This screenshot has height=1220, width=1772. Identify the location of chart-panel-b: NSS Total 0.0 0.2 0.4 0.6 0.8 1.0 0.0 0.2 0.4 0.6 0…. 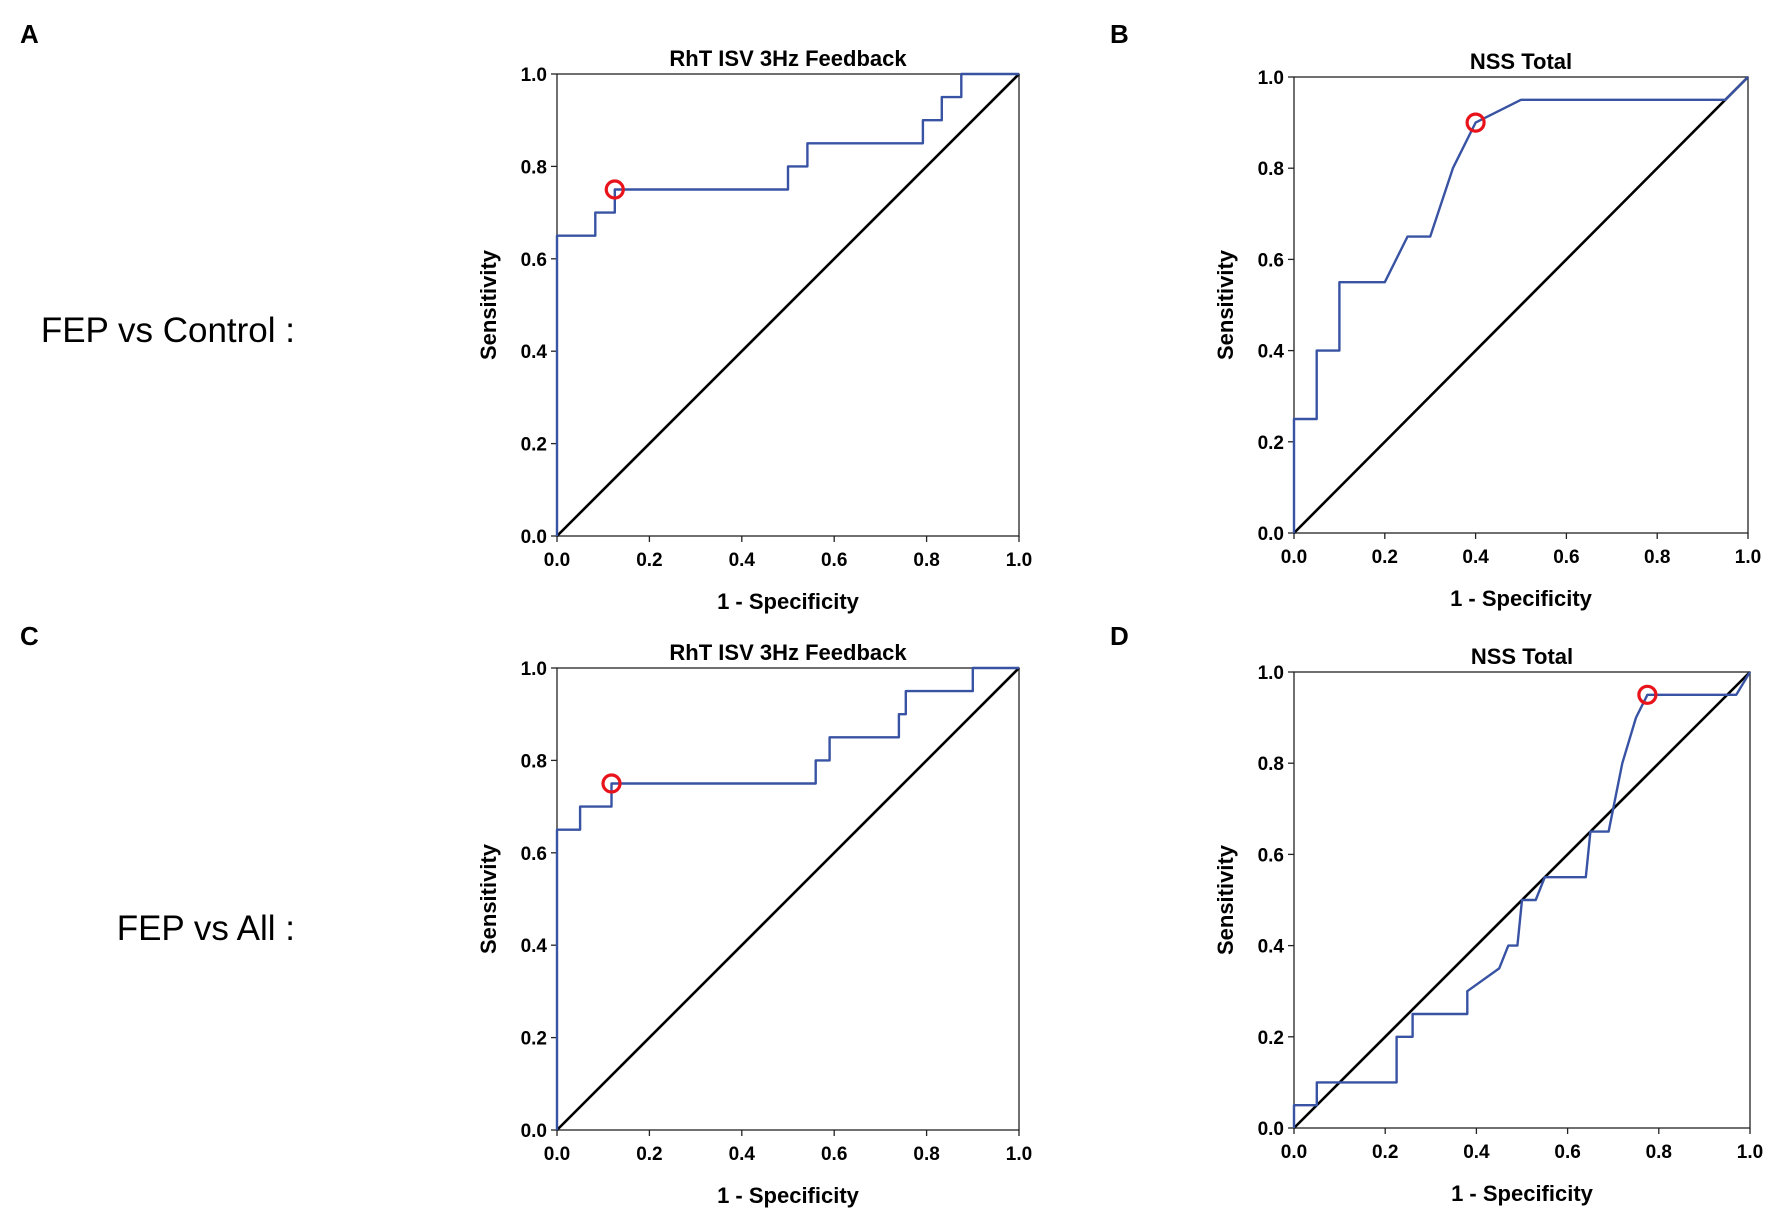
(1487, 330).